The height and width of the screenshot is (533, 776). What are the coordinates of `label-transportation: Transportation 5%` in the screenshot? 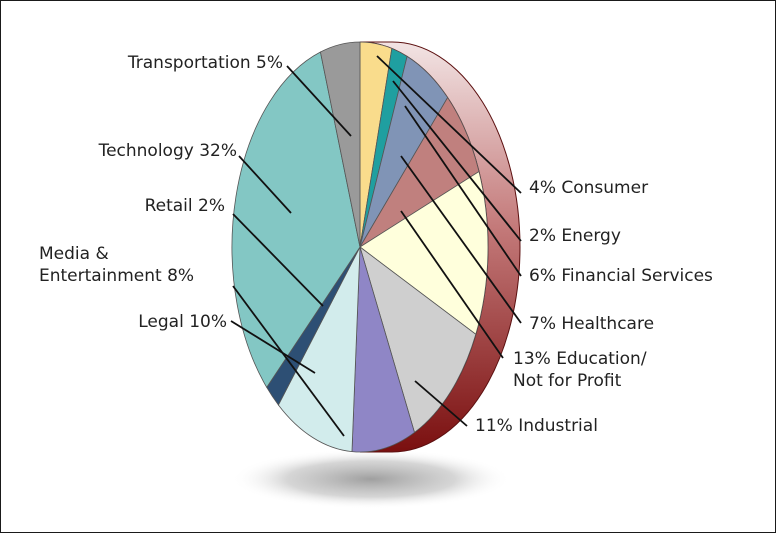 It's located at (205, 63).